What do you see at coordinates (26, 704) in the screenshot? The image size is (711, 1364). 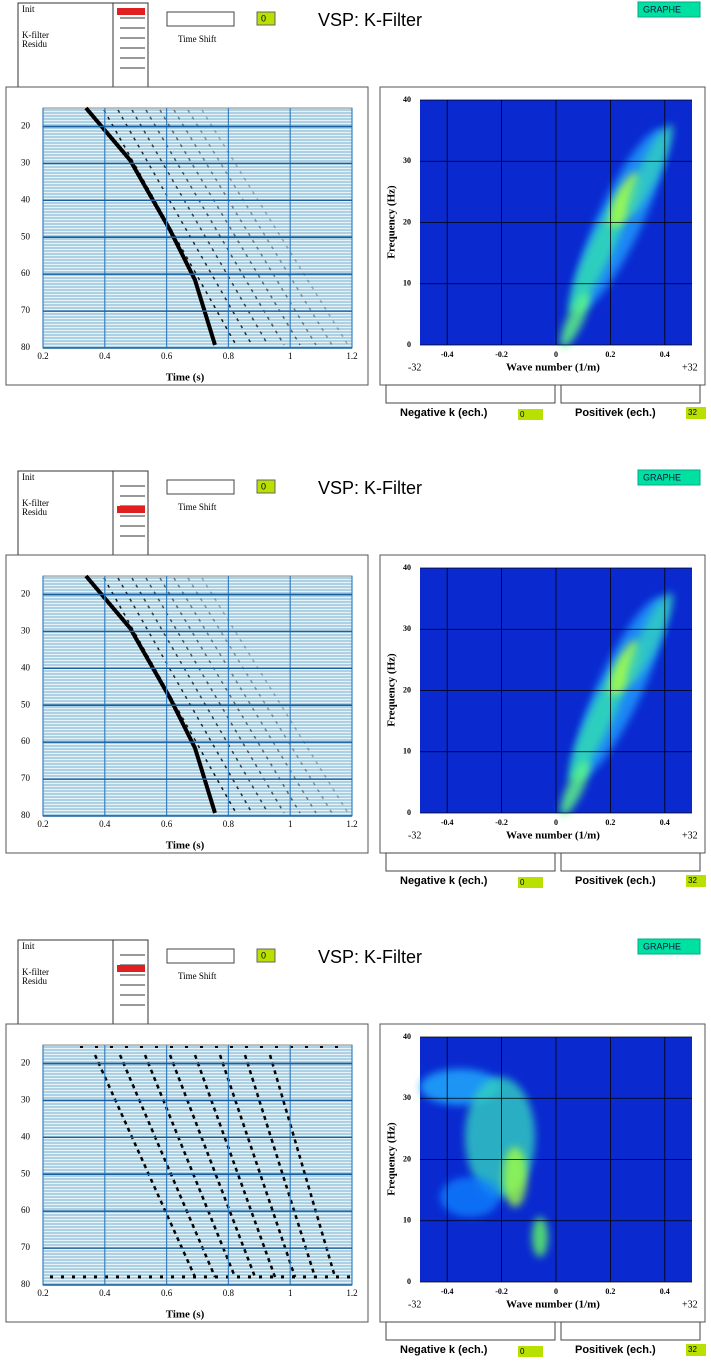 I see `y-tick-label: 50` at bounding box center [26, 704].